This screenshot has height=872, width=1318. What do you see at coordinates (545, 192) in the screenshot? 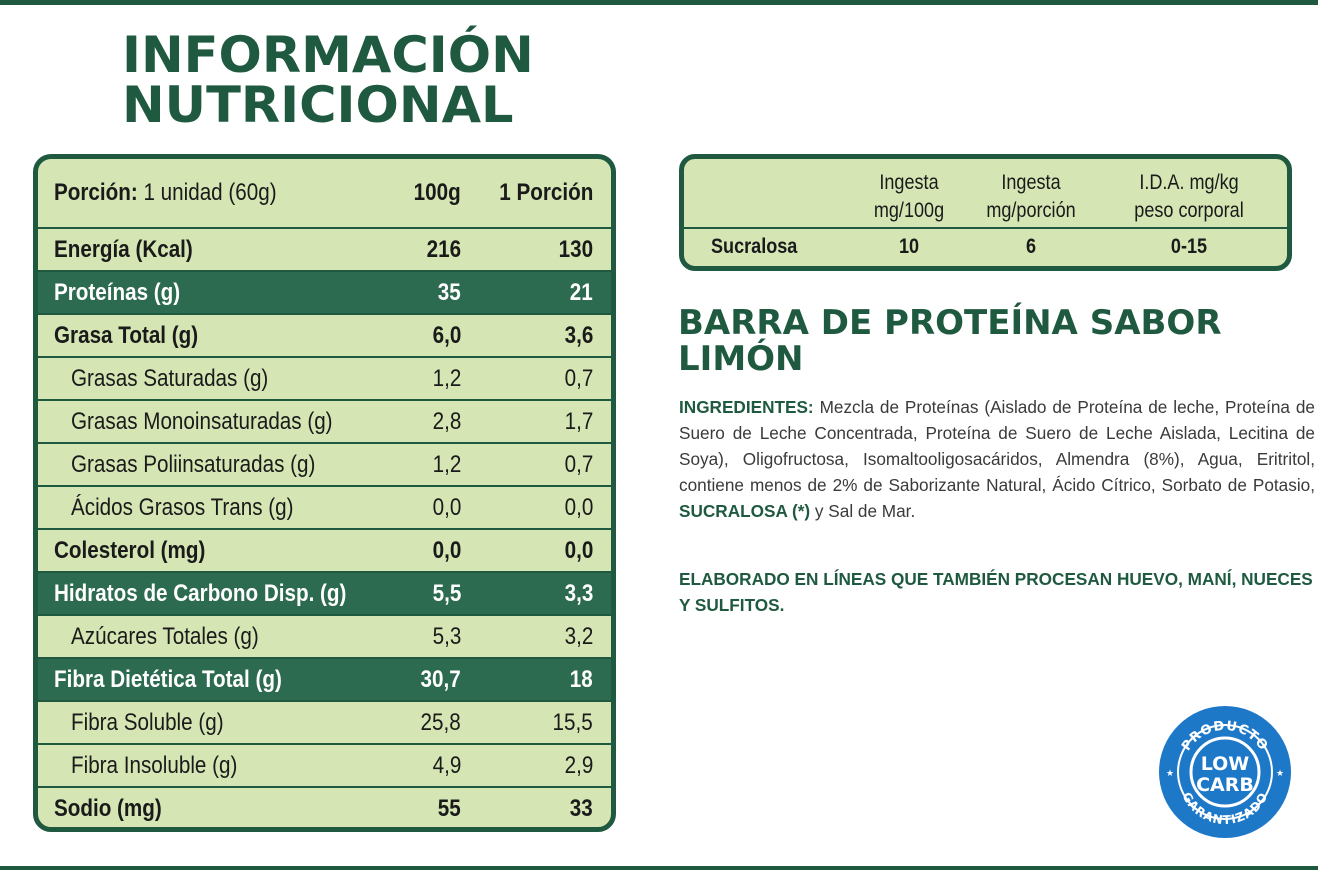
I see `column-header-portion: 1 Porción` at bounding box center [545, 192].